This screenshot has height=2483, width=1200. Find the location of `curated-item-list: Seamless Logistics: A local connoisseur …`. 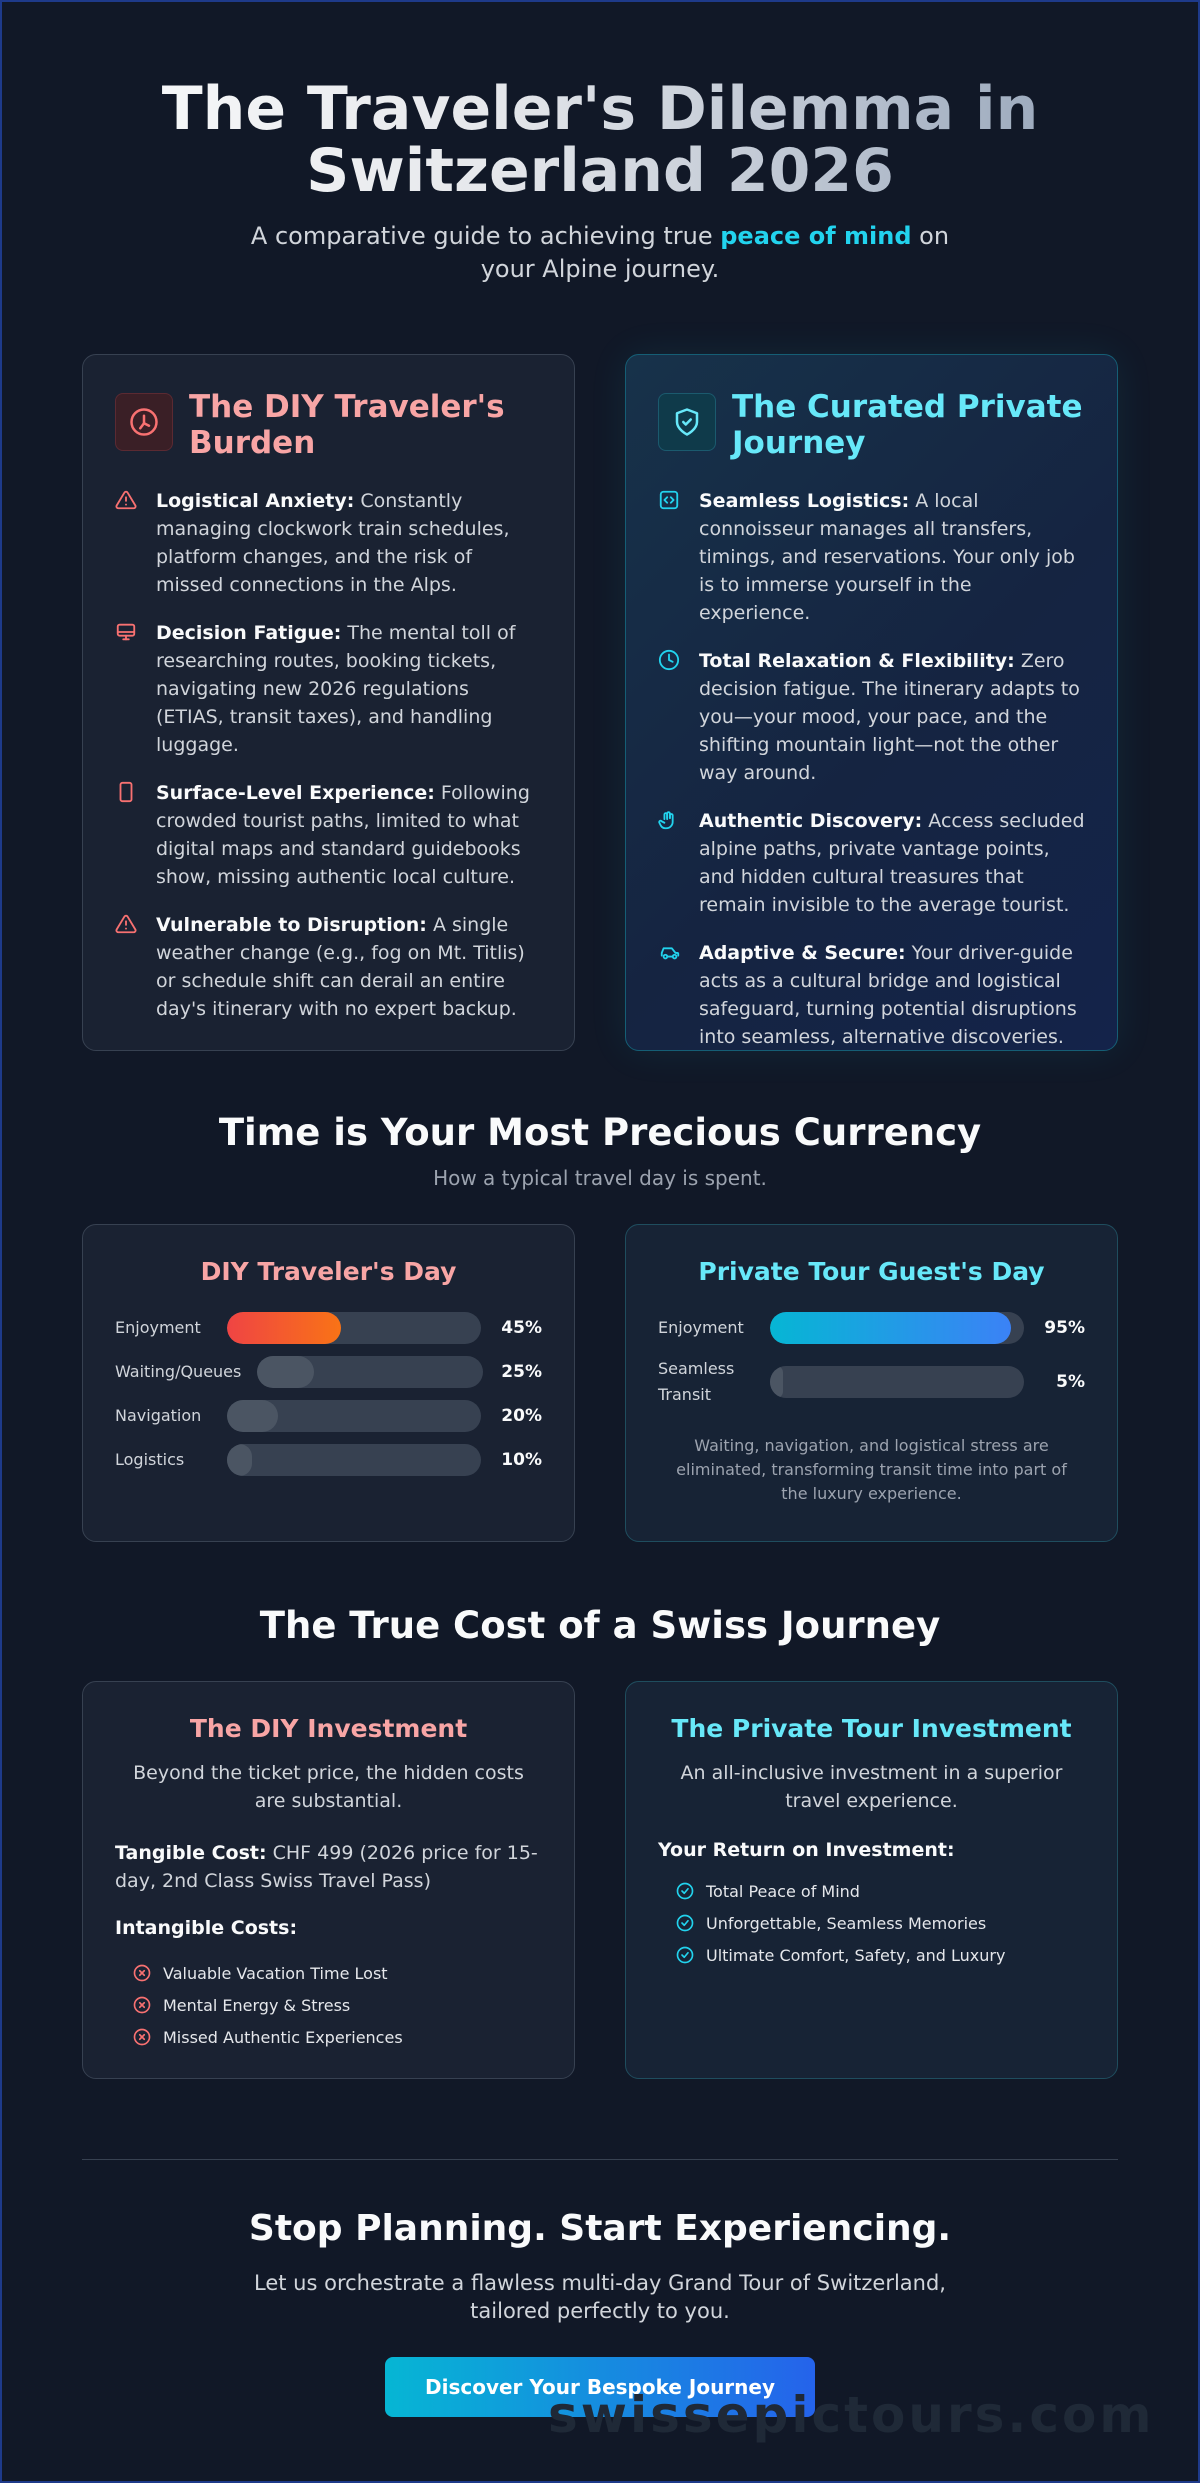

curated-item-list: Seamless Logistics: A local connoisseur … is located at coordinates (871, 769).